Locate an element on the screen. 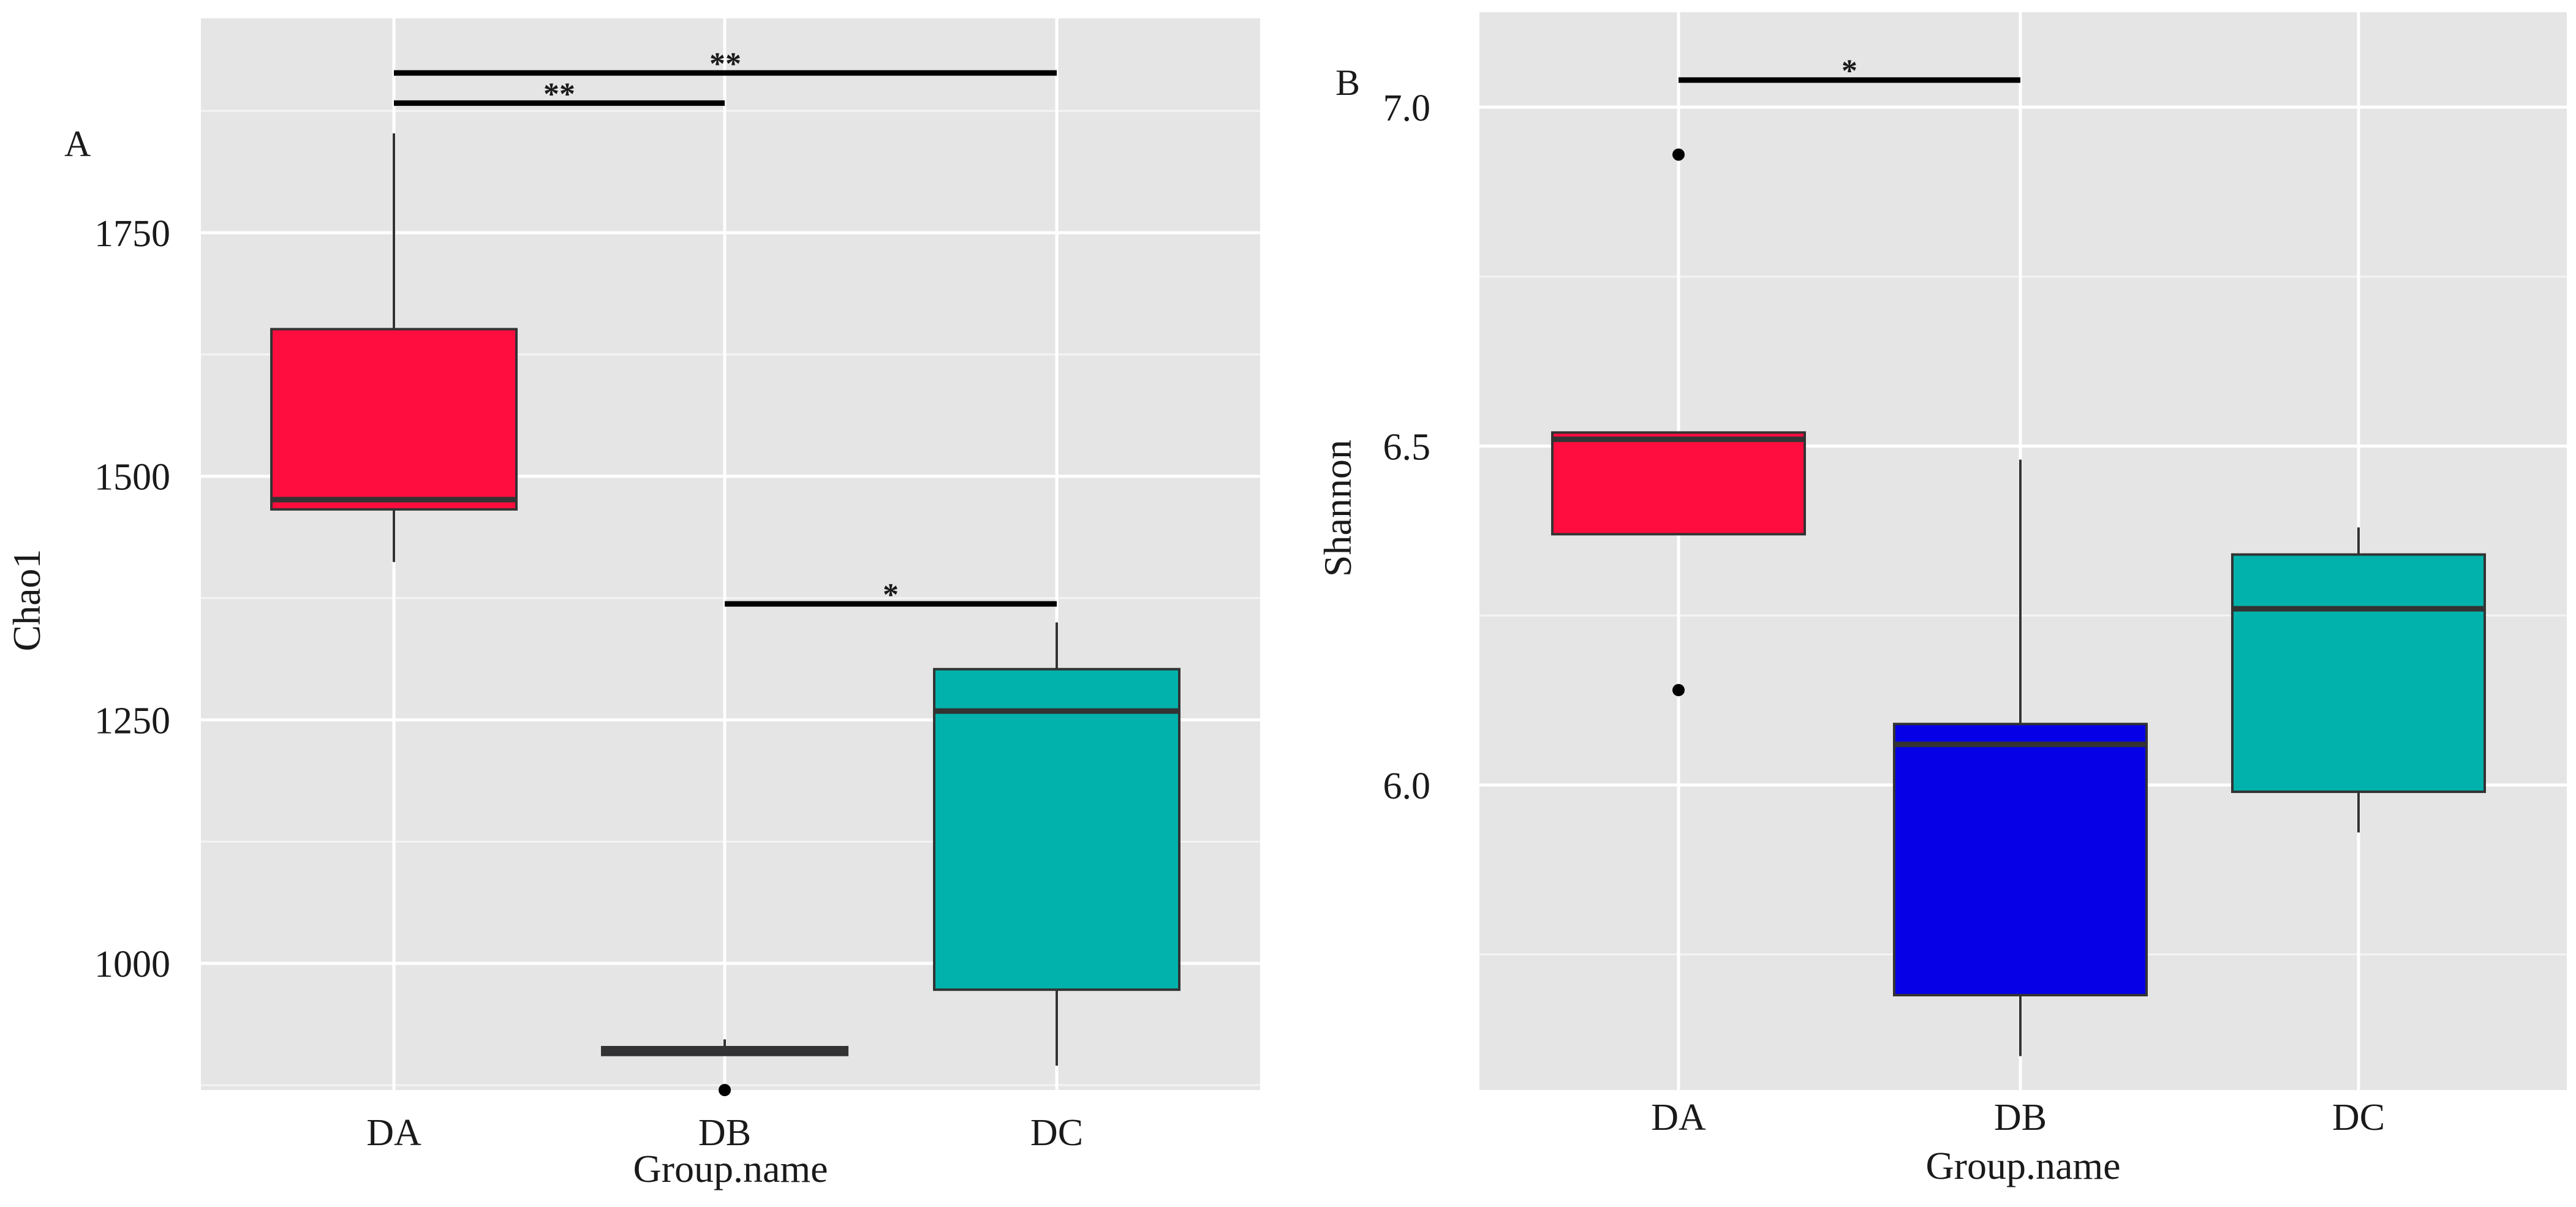  y-tick-label: 1500 is located at coordinates (132, 477).